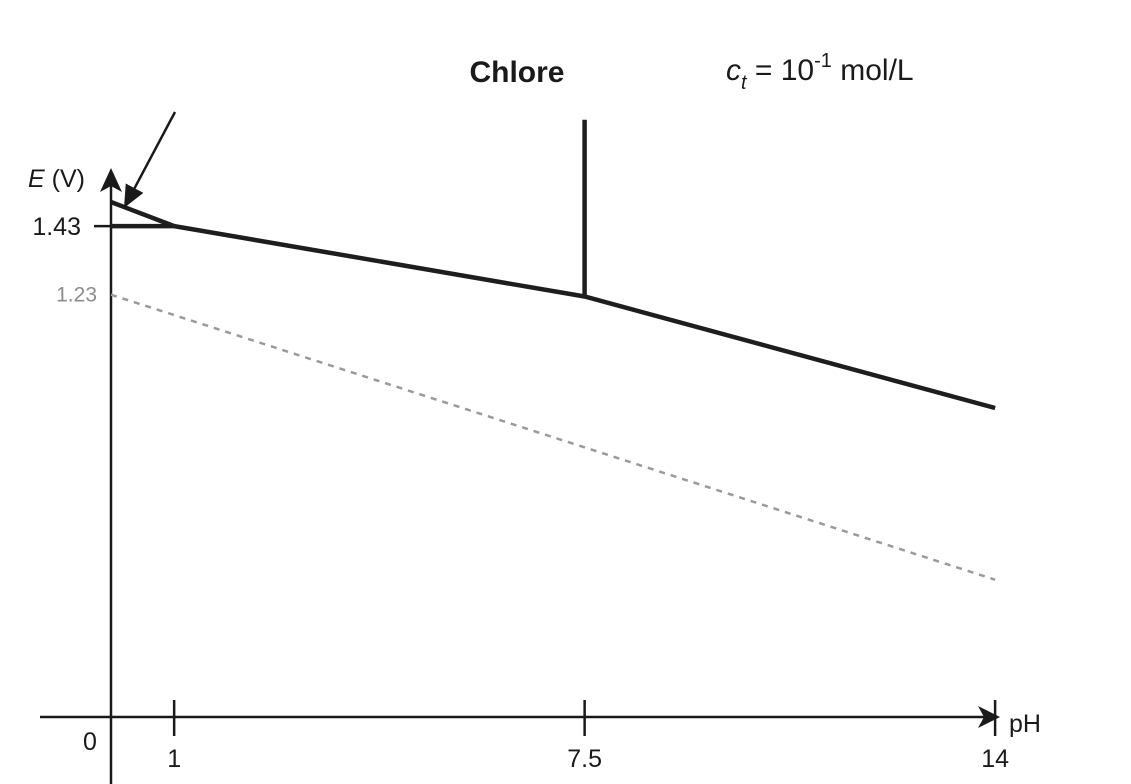  Describe the element at coordinates (823, 61) in the screenshot. I see `concentration-exponent: -1` at that location.